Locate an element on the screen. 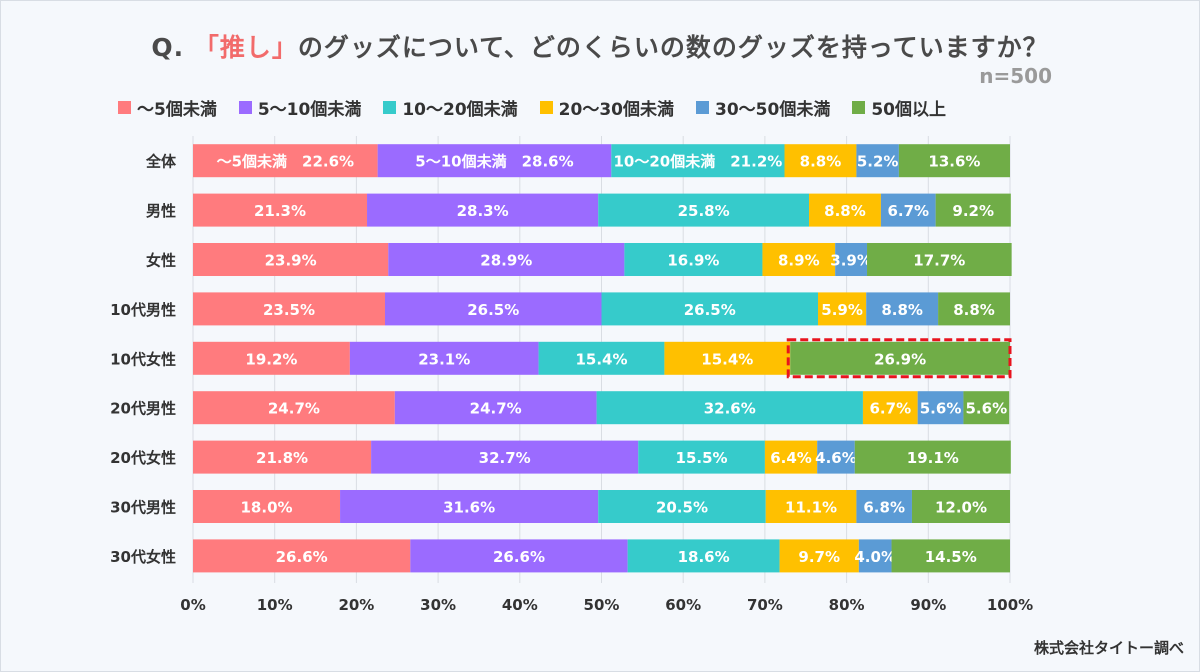 Image resolution: width=1200 pixels, height=672 pixels. data-label: 12.0% is located at coordinates (961, 508).